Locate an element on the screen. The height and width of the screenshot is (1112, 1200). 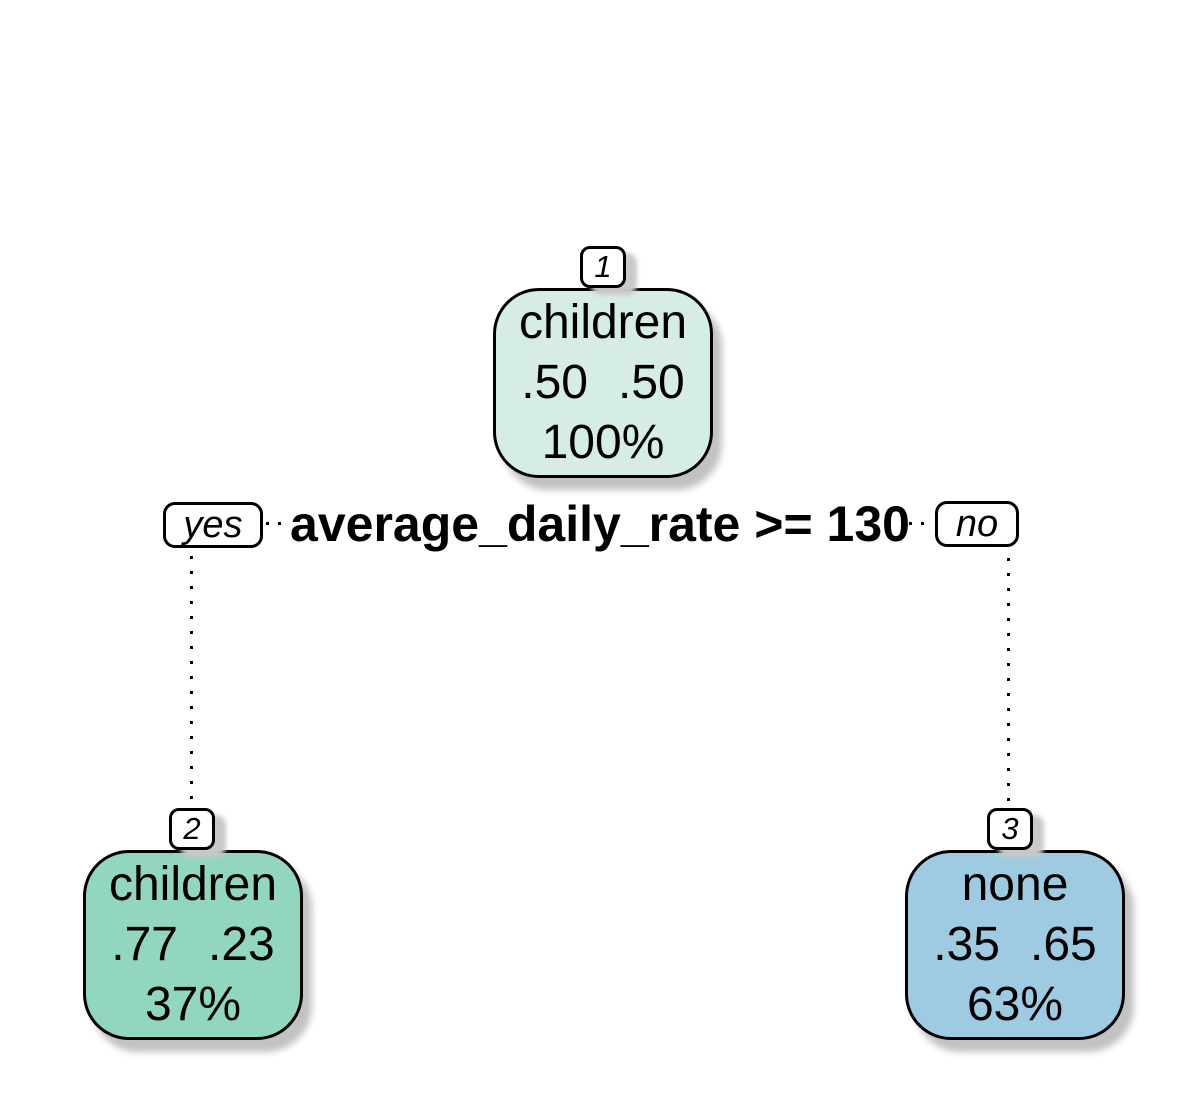
node-2-number-badge: 2 is located at coordinates (192, 829).